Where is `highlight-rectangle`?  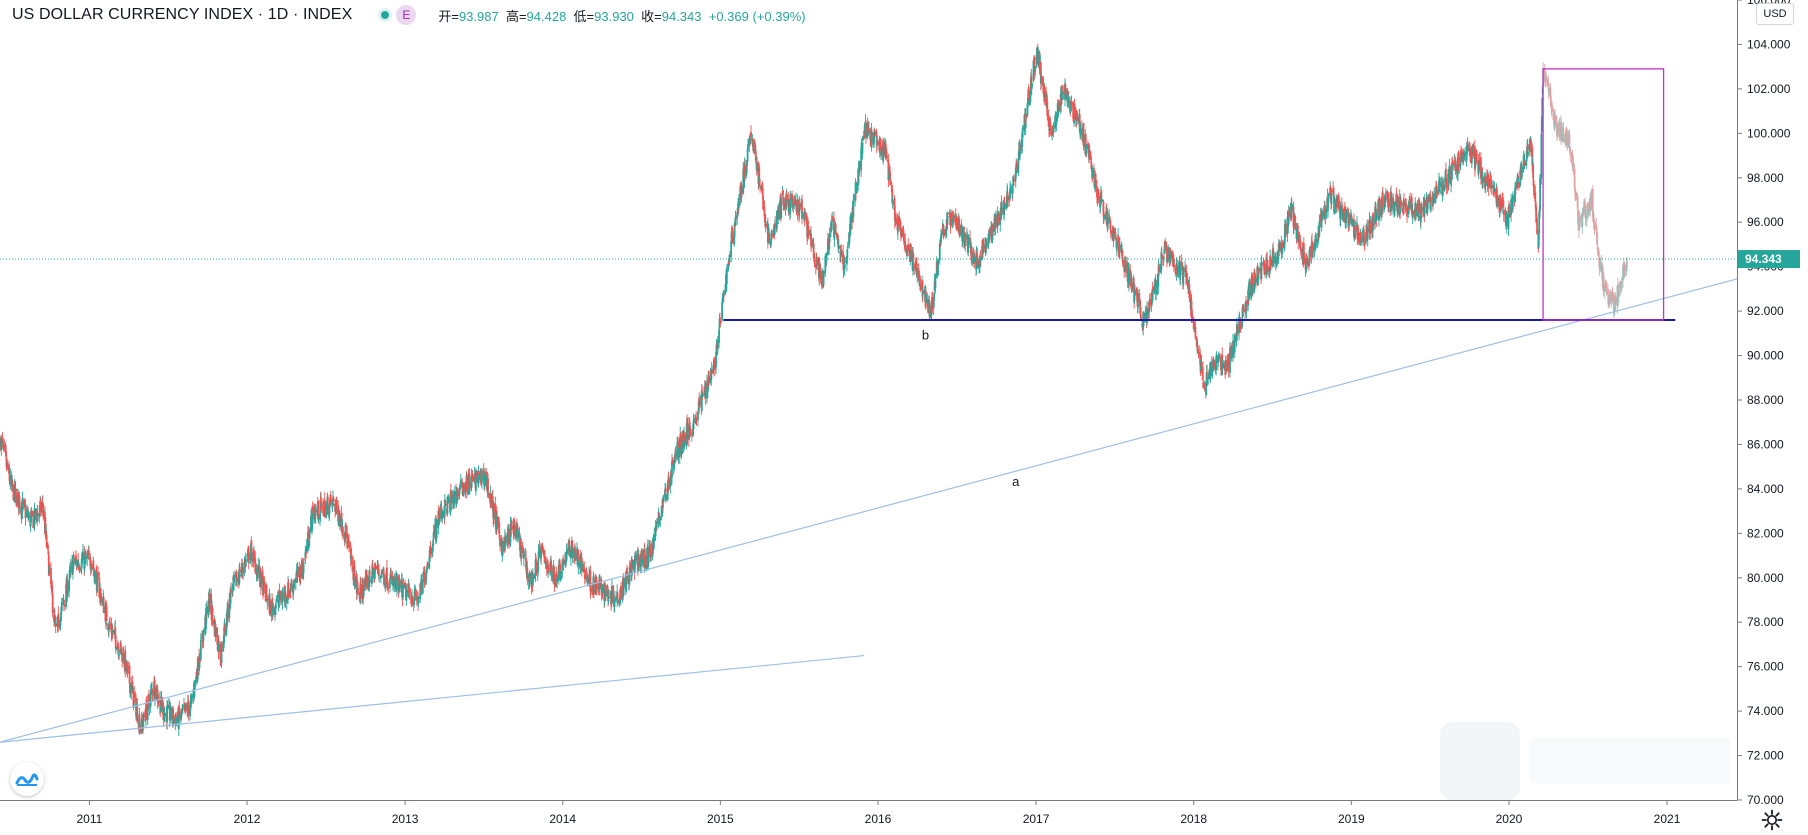
highlight-rectangle is located at coordinates (1603, 194).